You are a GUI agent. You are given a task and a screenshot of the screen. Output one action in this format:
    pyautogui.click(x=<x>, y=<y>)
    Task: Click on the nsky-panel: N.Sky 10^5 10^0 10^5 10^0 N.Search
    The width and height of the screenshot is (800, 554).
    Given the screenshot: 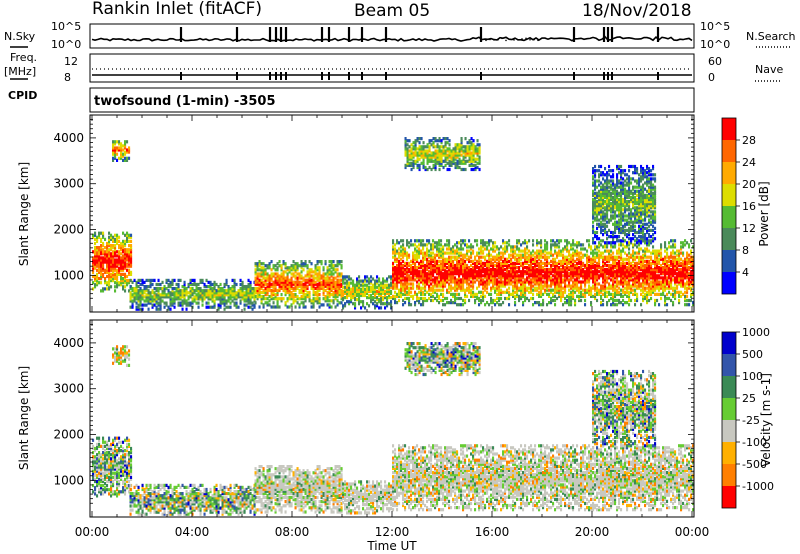 What is the action you would take?
    pyautogui.click(x=400, y=35)
    